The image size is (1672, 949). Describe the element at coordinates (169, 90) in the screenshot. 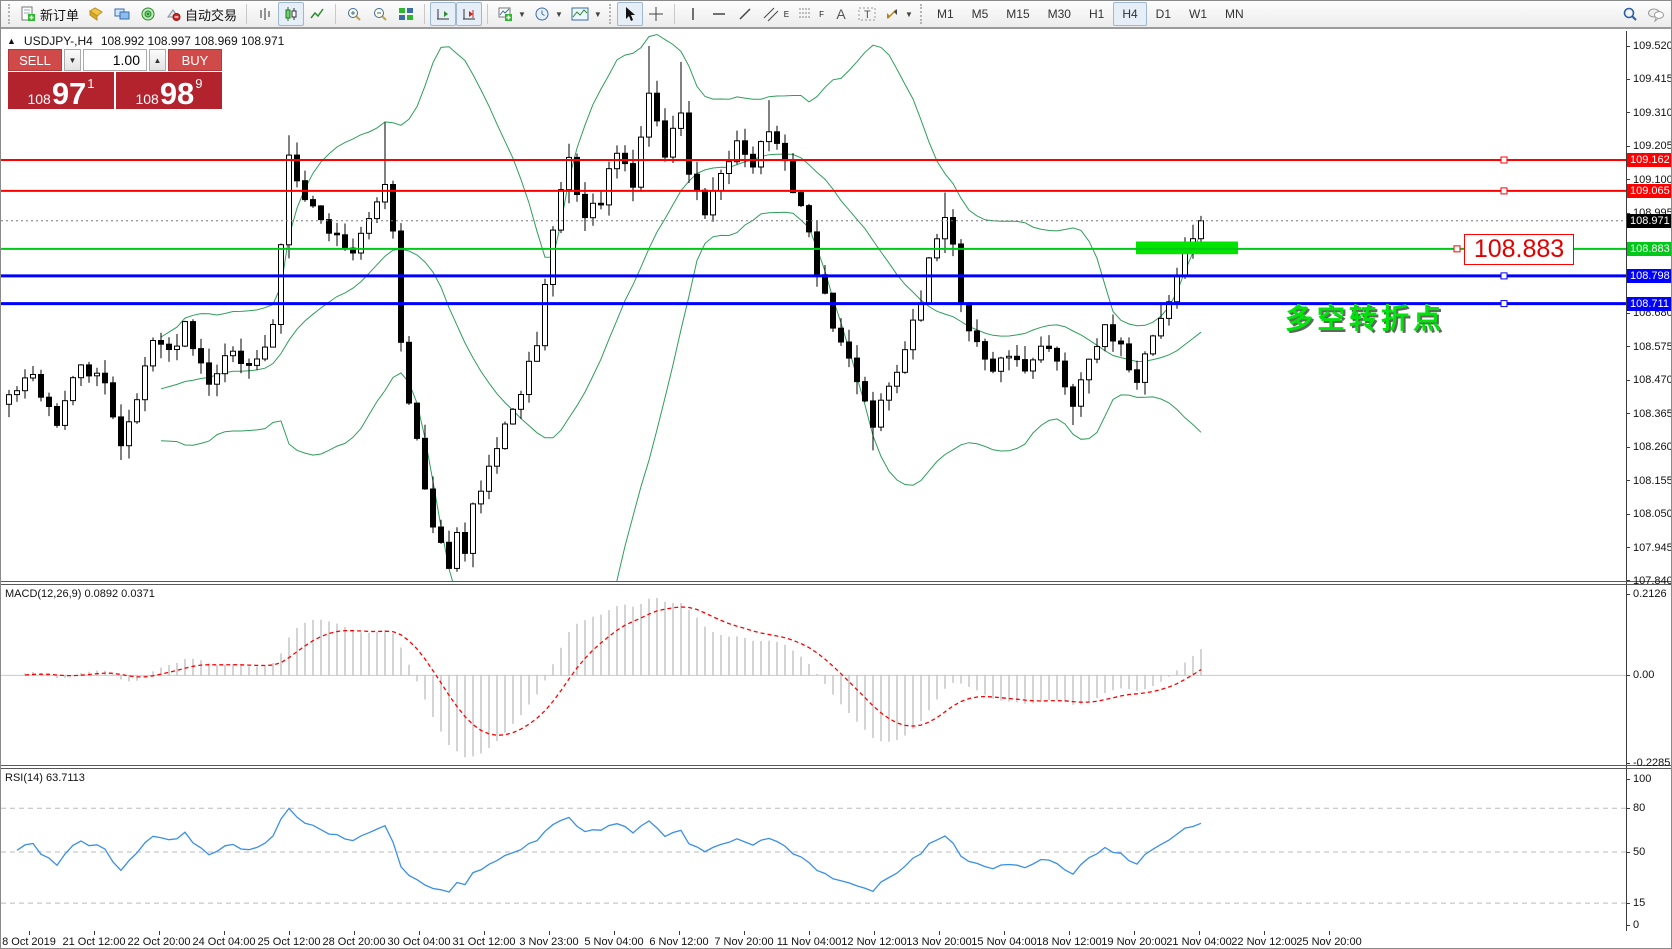

I see `buy-price: 108 98 9` at that location.